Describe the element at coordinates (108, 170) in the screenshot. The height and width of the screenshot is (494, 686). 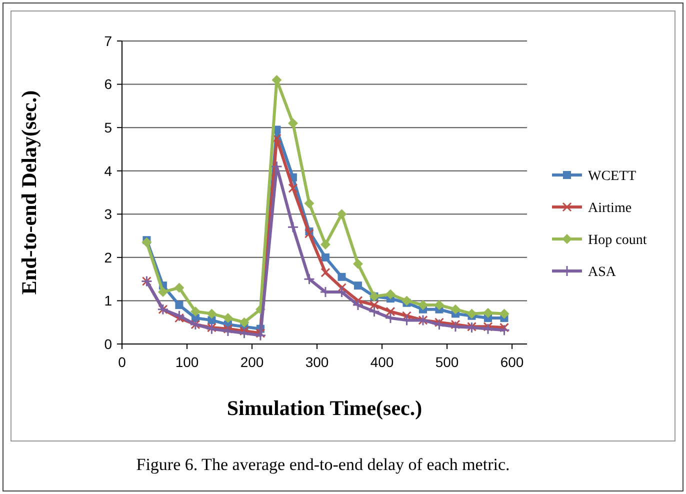
I see `y-tick-label: 4` at that location.